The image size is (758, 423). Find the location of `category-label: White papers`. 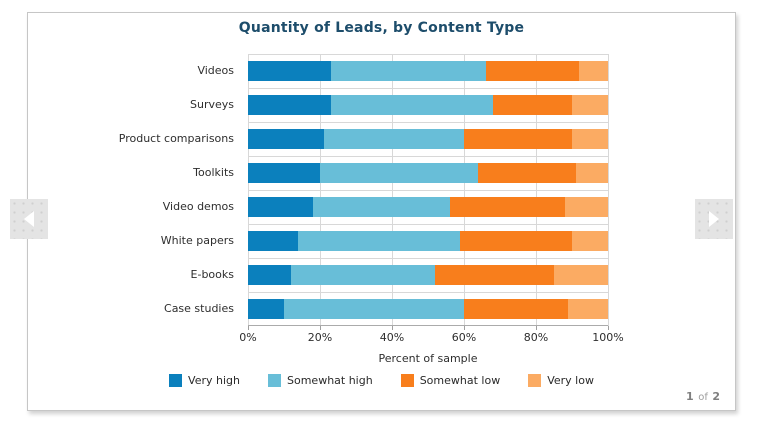

category-label: White papers is located at coordinates (197, 240).